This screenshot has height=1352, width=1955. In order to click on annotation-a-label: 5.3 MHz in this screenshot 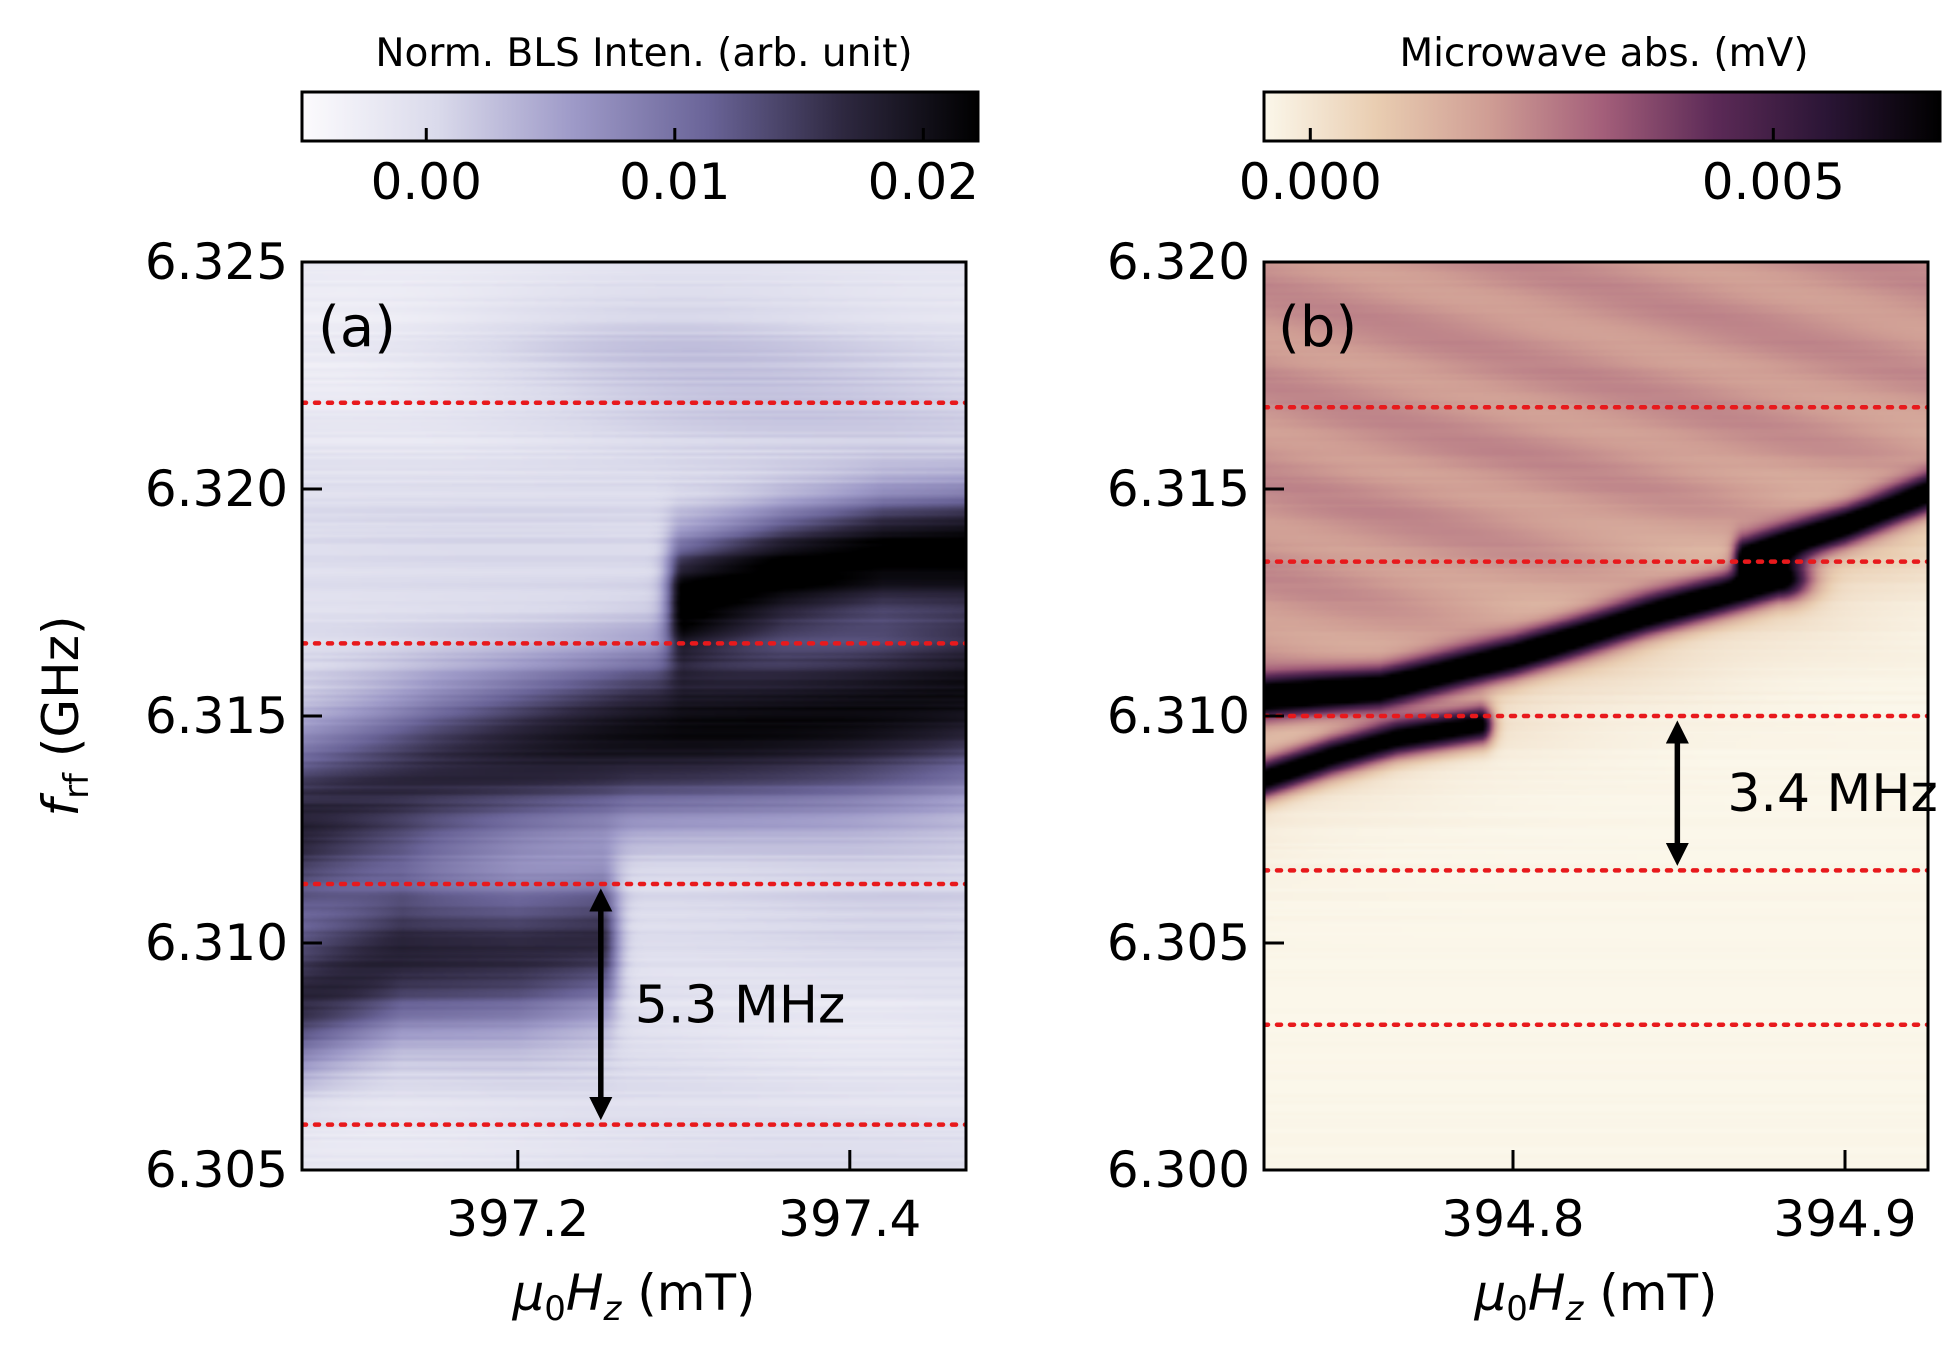, I will do `click(740, 1005)`.